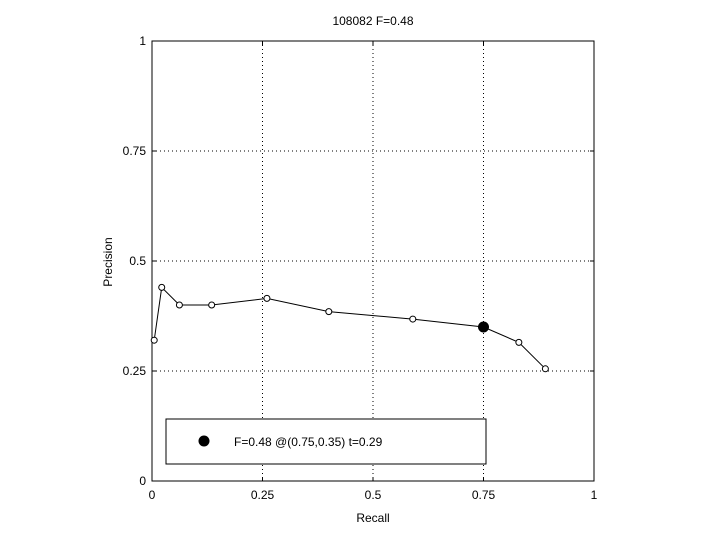  Describe the element at coordinates (484, 495) in the screenshot. I see `x-tick-label: 0.75` at that location.